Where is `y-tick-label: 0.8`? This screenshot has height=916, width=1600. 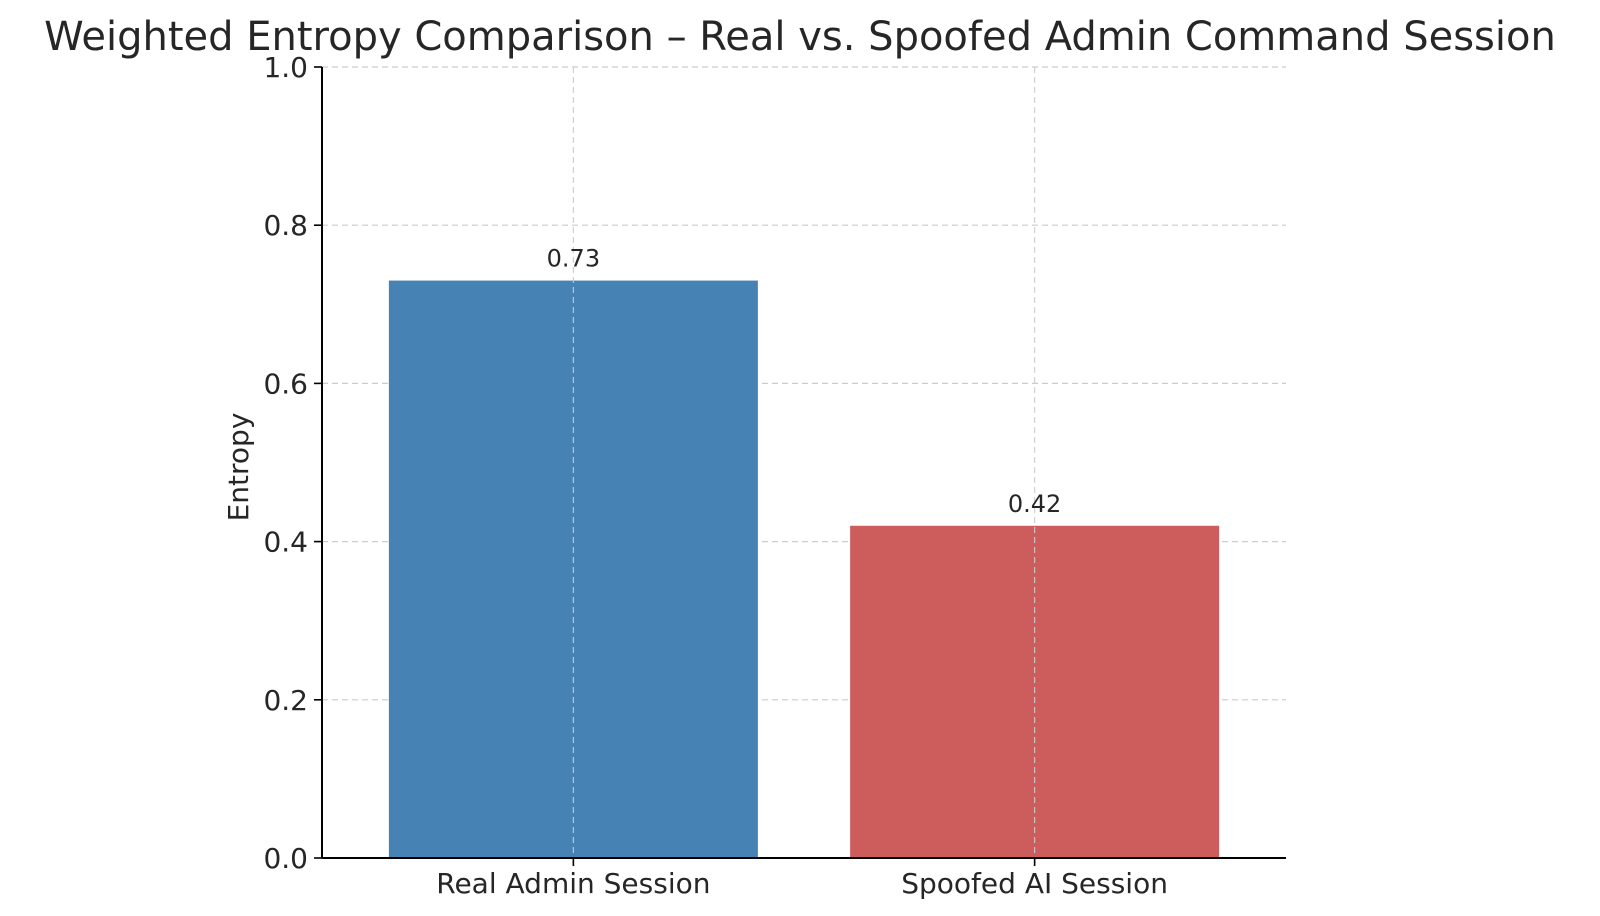
y-tick-label: 0.8 is located at coordinates (285, 225).